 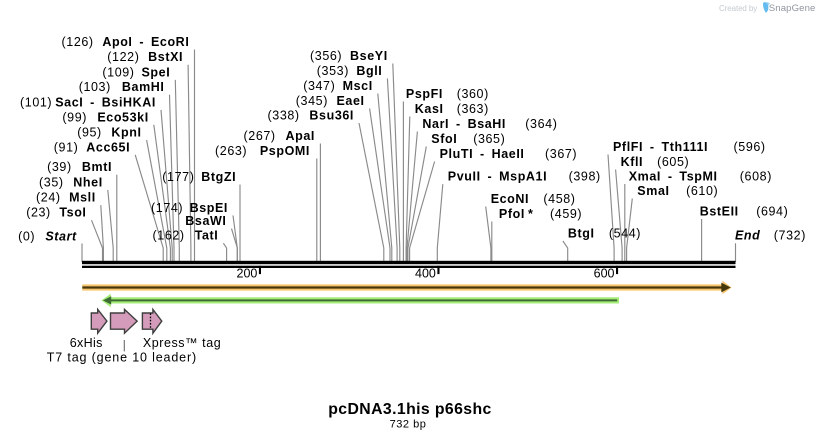 I want to click on svg-text: (24), so click(x=48, y=198).